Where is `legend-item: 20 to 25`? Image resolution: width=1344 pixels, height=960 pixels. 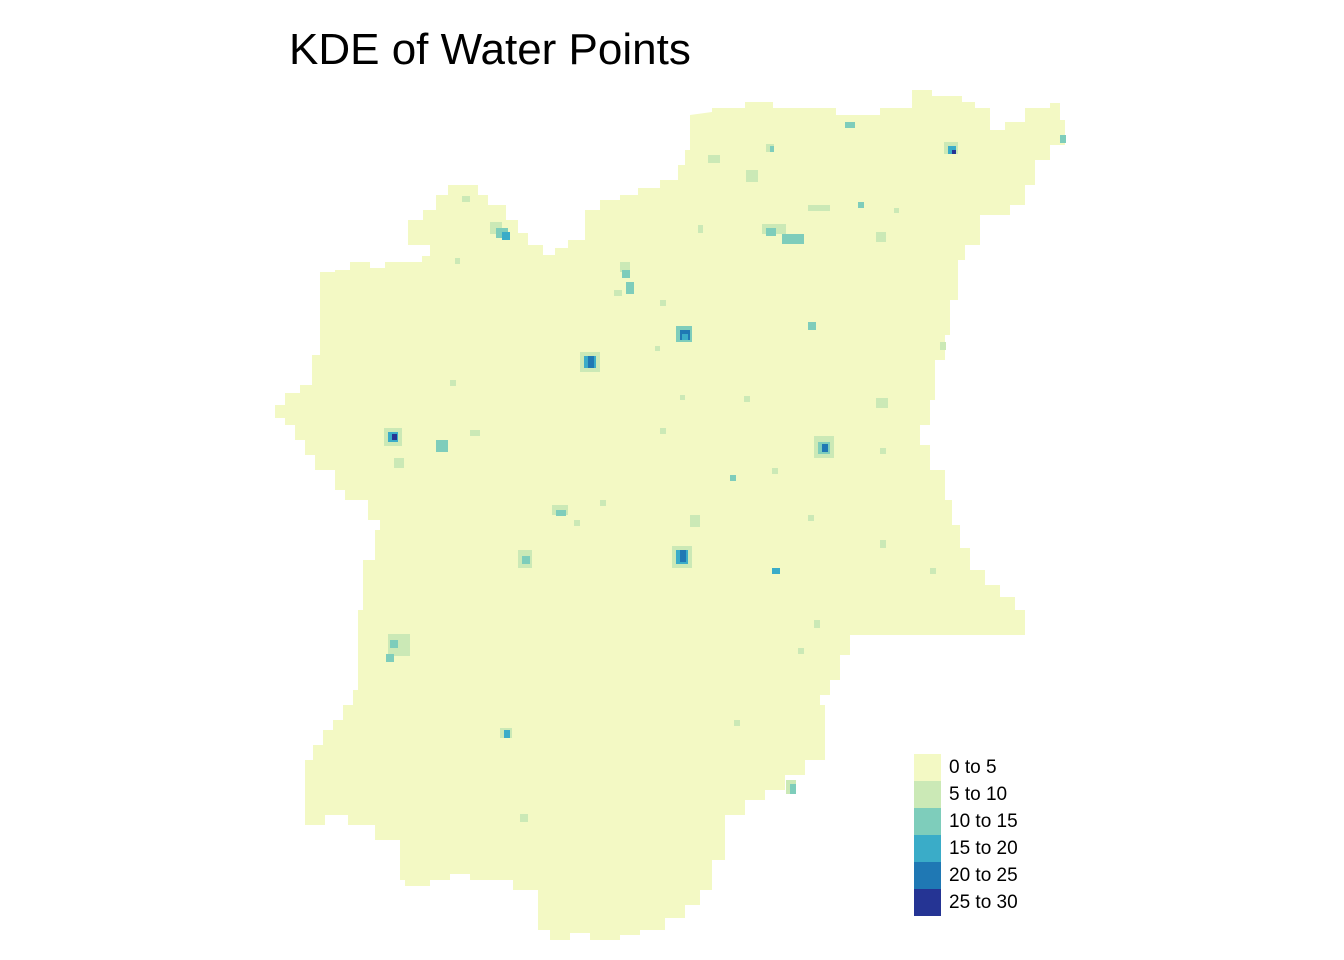 legend-item: 20 to 25 is located at coordinates (966, 875).